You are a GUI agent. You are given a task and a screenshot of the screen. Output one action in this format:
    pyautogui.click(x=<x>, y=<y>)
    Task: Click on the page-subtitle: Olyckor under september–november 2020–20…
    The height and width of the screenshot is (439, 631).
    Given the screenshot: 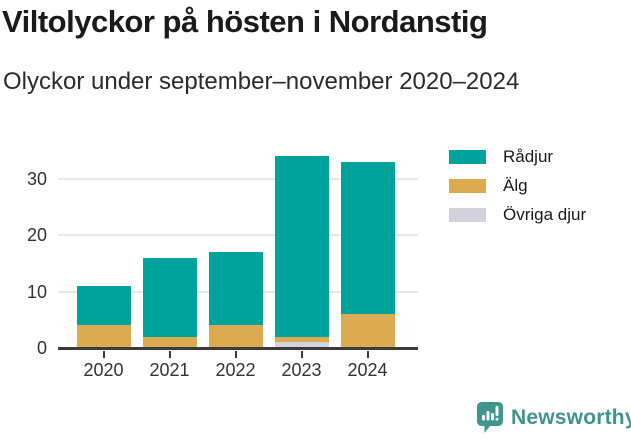 What is the action you would take?
    pyautogui.click(x=261, y=81)
    